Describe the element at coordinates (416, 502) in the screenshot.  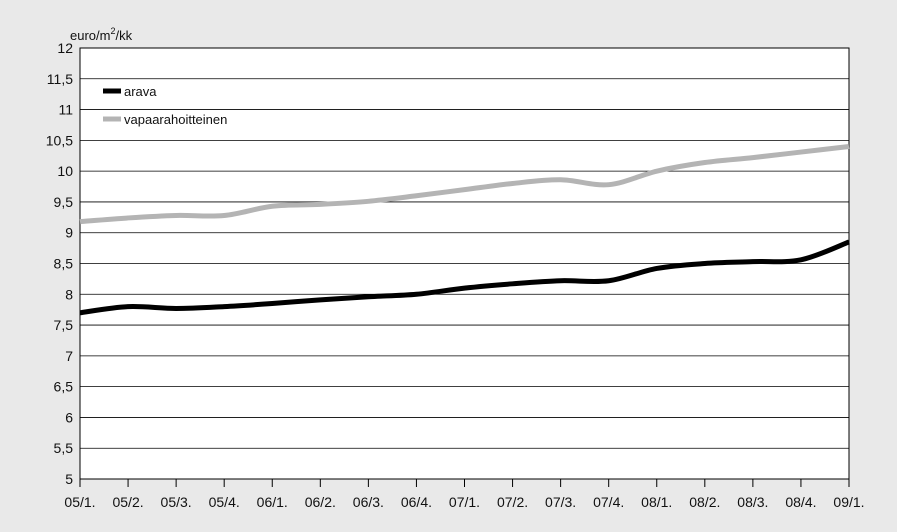
I see `x-tick-label: 06/4.` at that location.